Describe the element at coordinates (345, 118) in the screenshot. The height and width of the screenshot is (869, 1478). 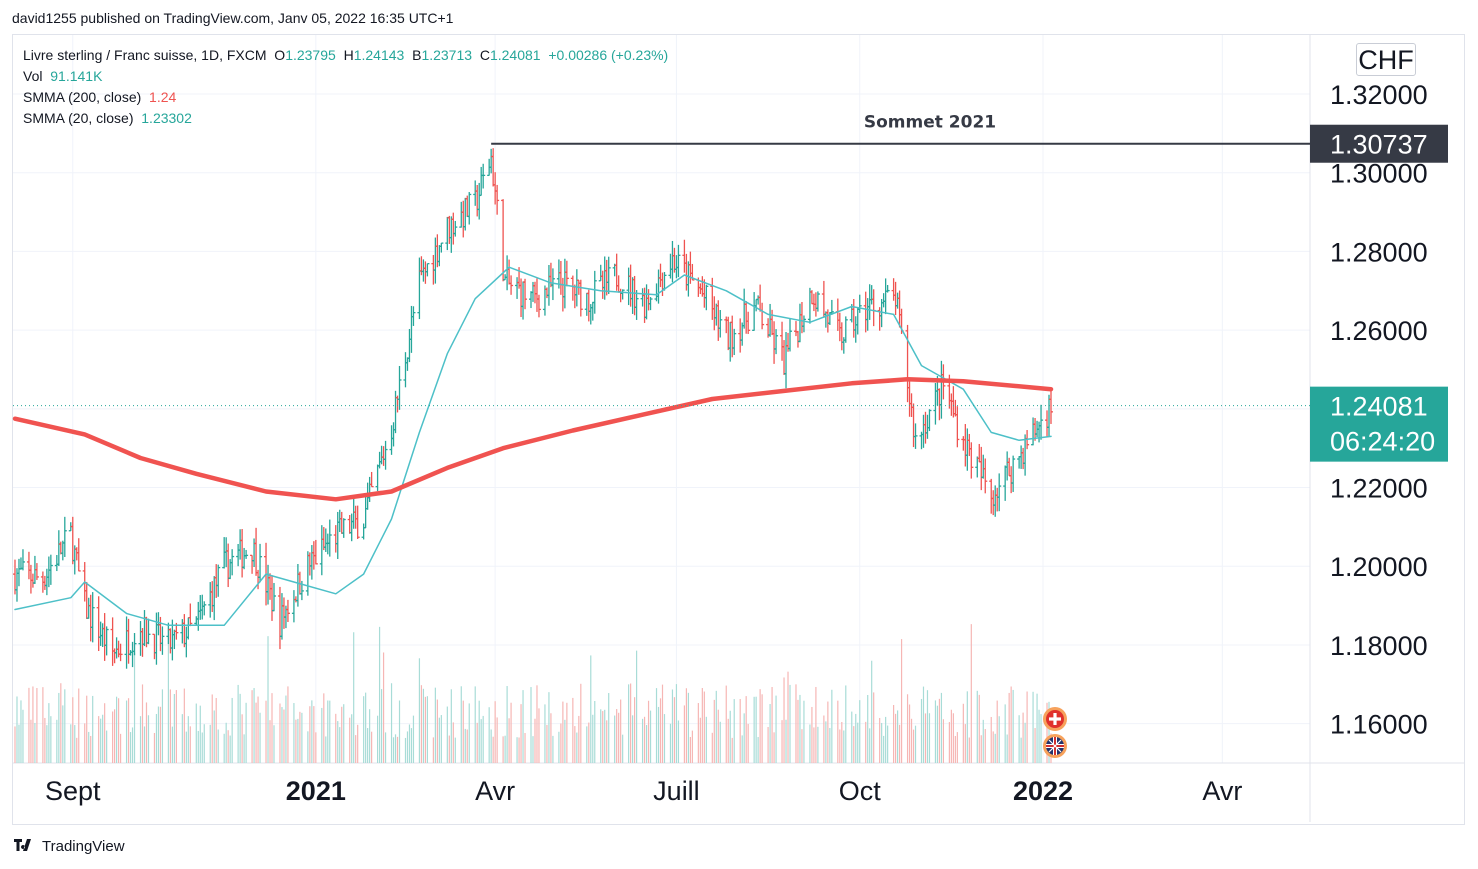
I see `legend-smma20-row: SMMA (20, close) 1.23302` at that location.